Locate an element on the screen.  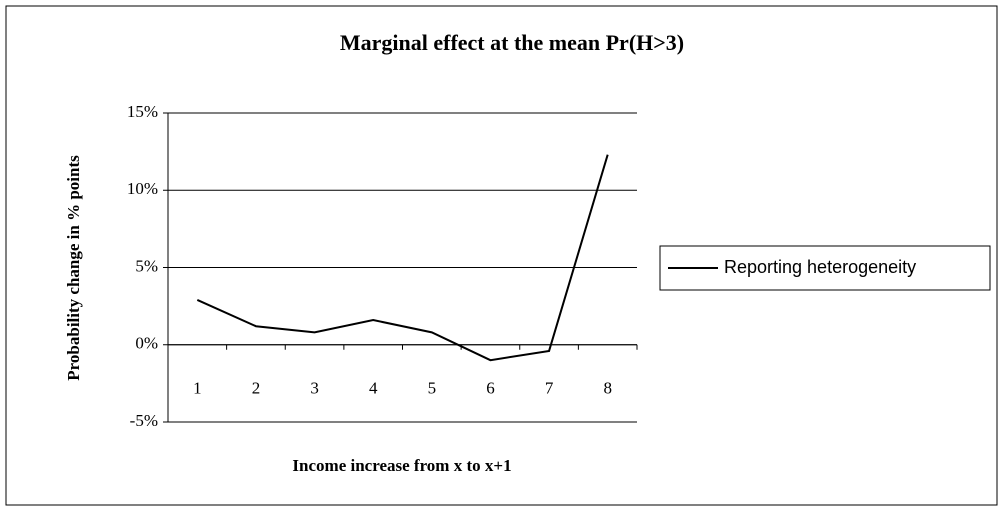
chart-title: Marginal effect at the mean Pr(H>3) is located at coordinates (512, 42).